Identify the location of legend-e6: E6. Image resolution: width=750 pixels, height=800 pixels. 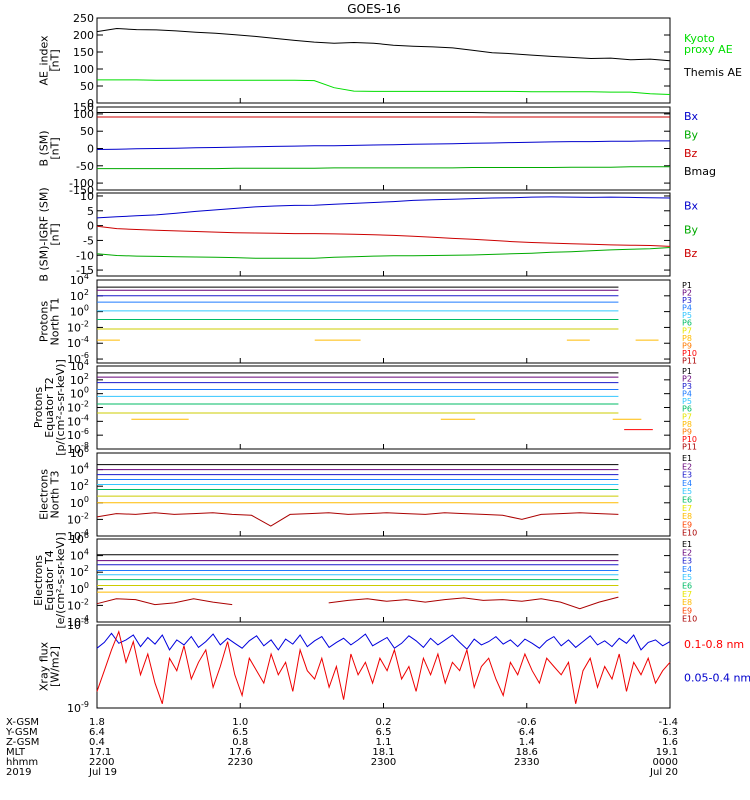
(687, 500).